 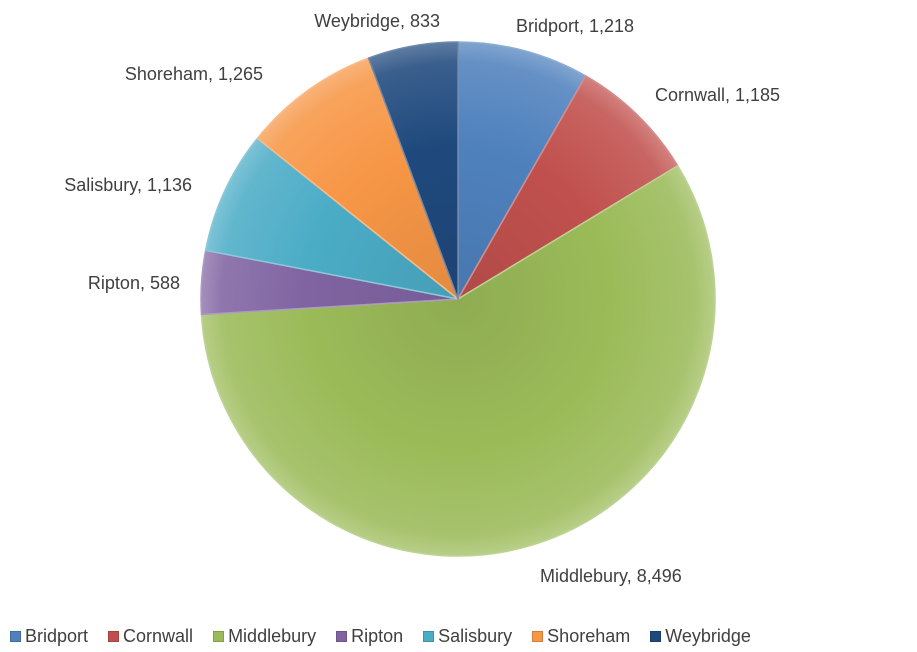 I want to click on legend-label-cornwall: Cornwall, so click(x=158, y=636).